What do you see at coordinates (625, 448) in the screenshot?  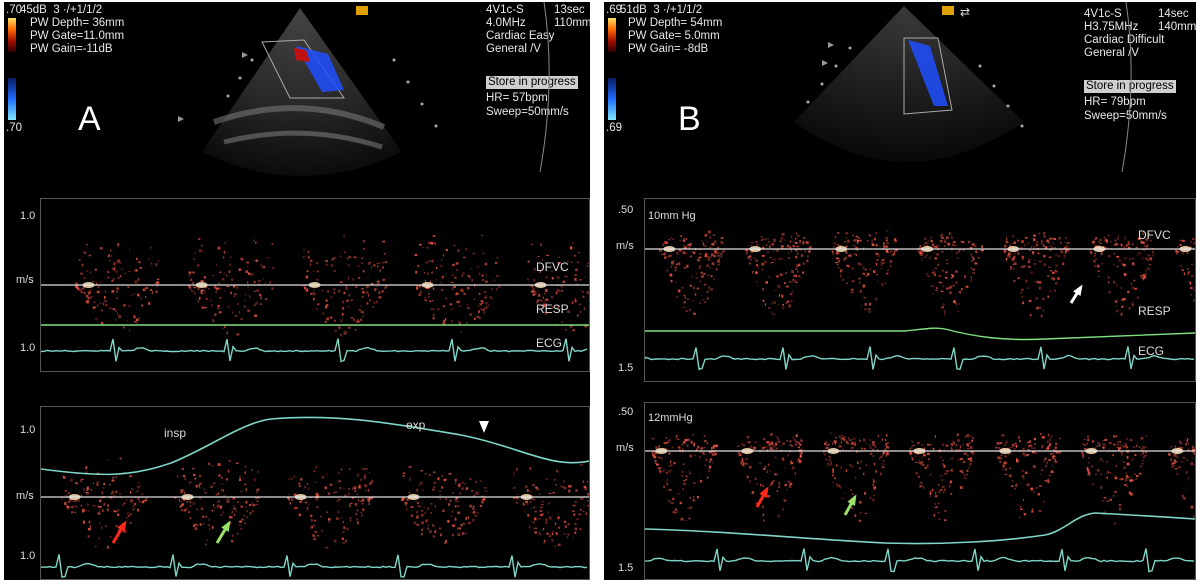 I see `lower-unit-label: m/s` at bounding box center [625, 448].